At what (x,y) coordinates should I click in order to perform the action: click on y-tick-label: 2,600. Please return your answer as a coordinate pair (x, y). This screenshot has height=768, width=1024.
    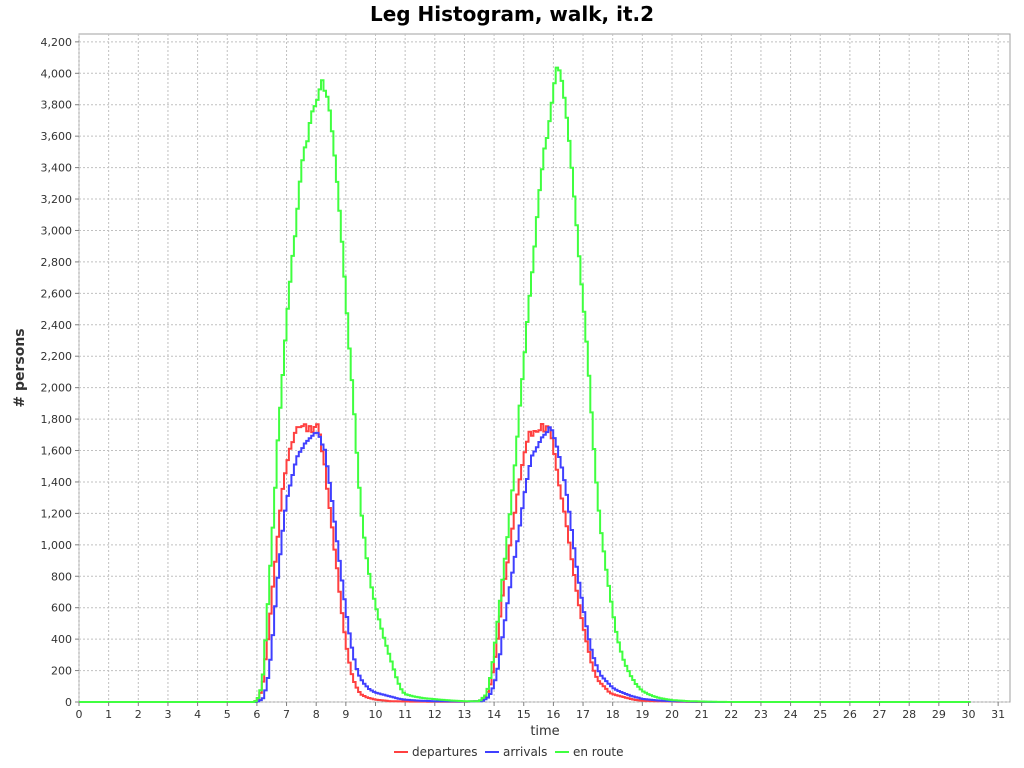
    Looking at the image, I should click on (57, 293).